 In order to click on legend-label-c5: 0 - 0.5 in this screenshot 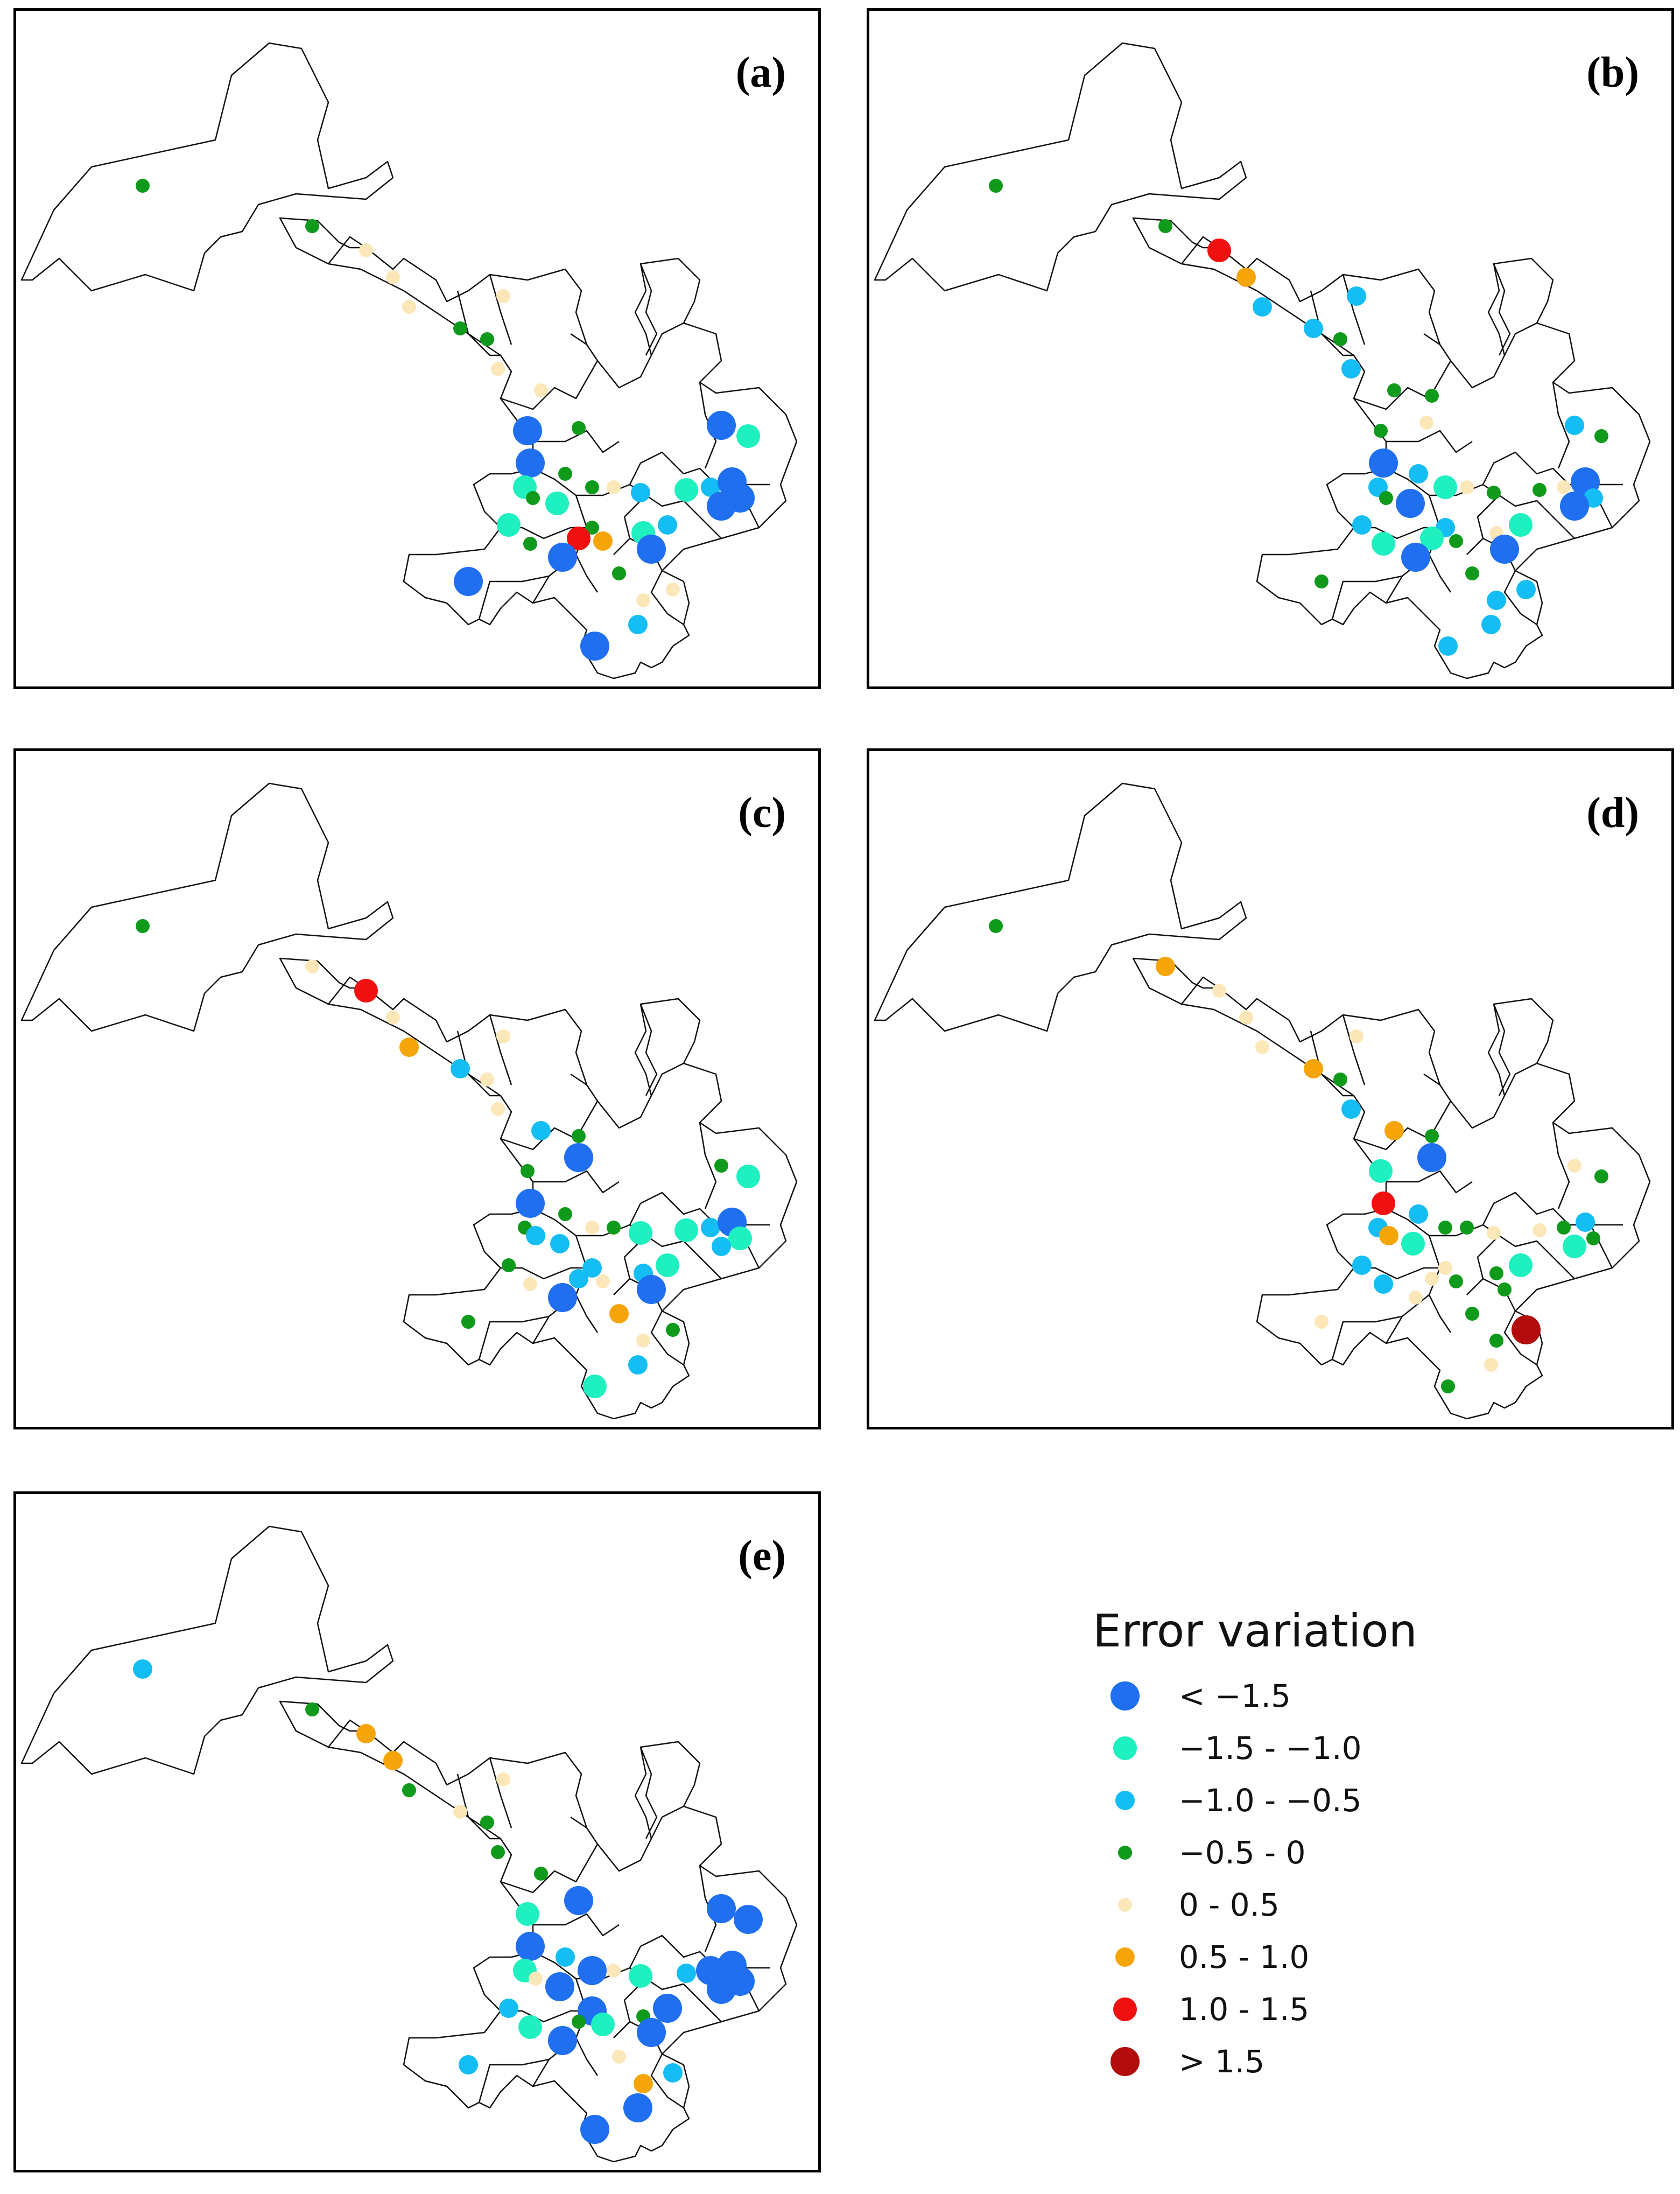, I will do `click(1229, 1905)`.